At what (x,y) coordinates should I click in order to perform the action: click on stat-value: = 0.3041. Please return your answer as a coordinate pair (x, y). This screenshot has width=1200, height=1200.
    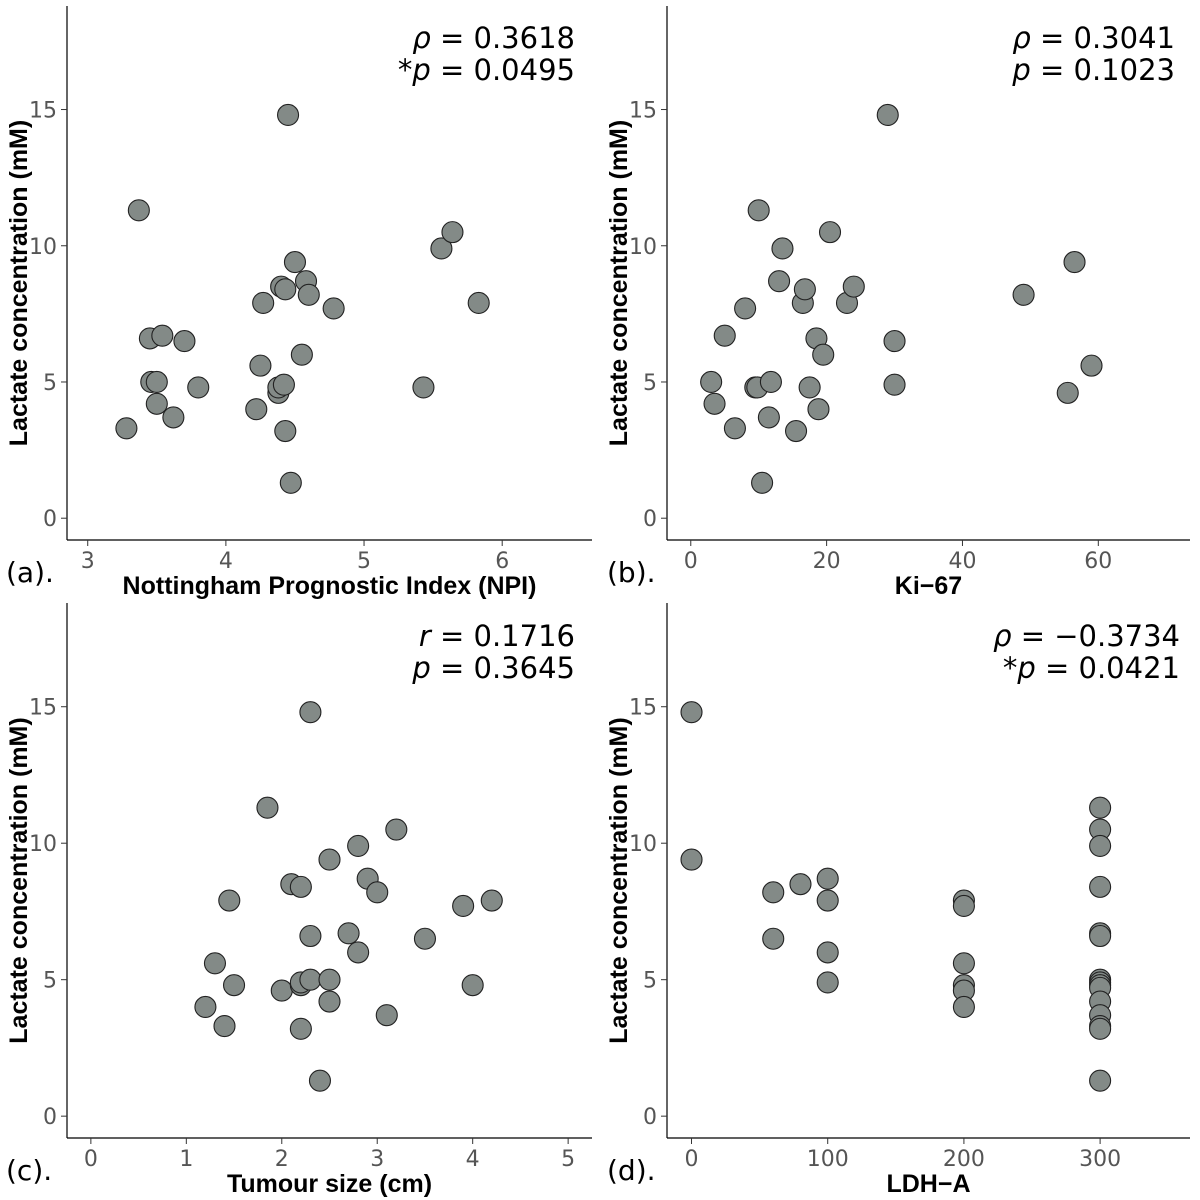
    Looking at the image, I should click on (1103, 38).